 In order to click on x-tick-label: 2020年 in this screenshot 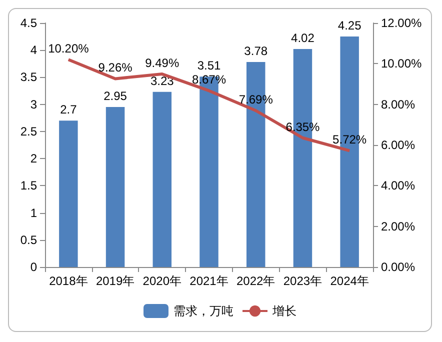, I will do `click(162, 281)`.